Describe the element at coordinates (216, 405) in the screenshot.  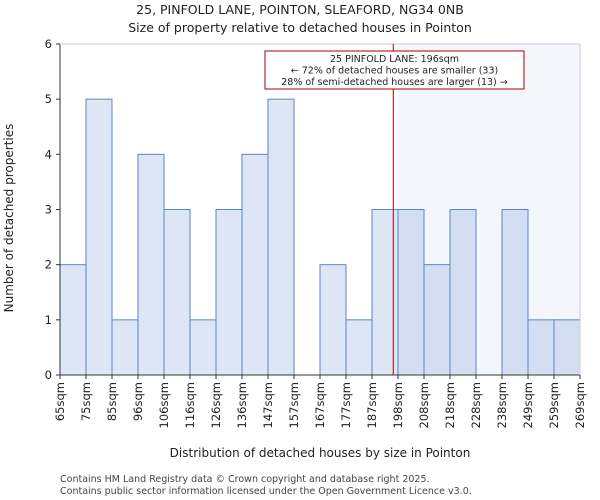
I see `x-tick-label: 126sqm` at that location.